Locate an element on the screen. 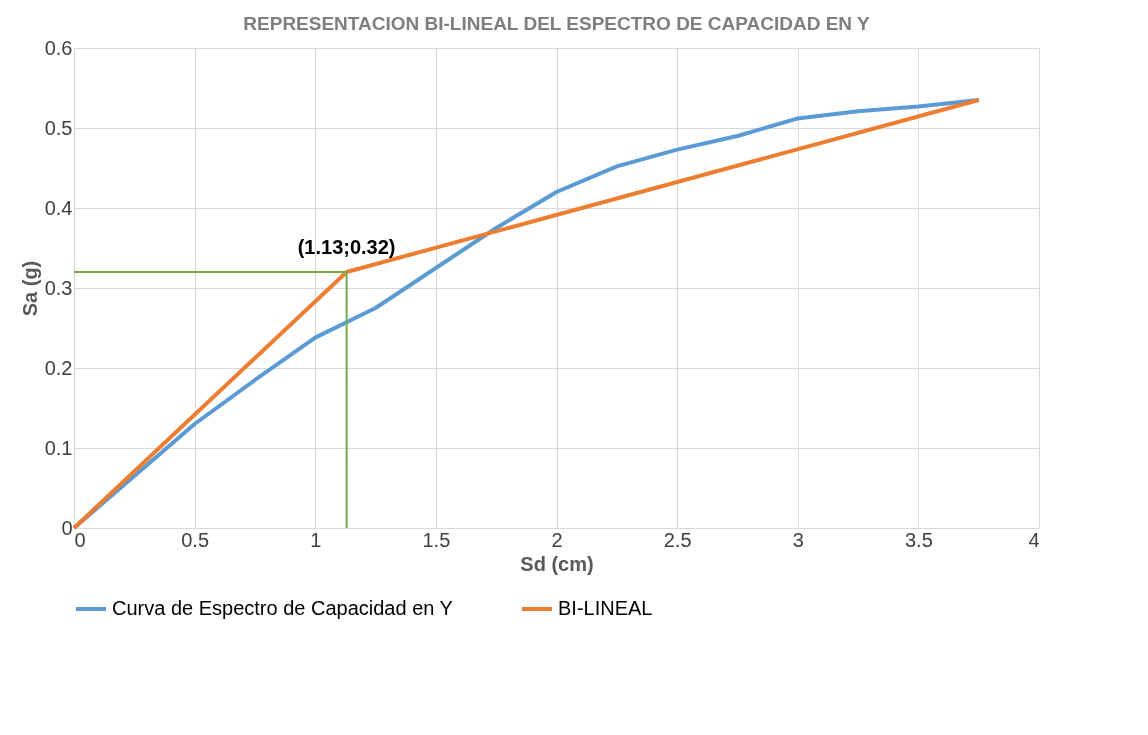 The image size is (1148, 735). x-tick-label: 4 is located at coordinates (1034, 539).